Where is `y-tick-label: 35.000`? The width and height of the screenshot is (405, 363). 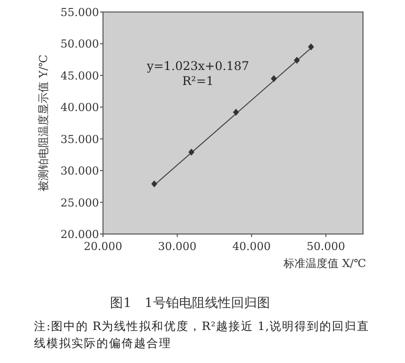
y-tick-label: 35.000 is located at coordinates (79, 139).